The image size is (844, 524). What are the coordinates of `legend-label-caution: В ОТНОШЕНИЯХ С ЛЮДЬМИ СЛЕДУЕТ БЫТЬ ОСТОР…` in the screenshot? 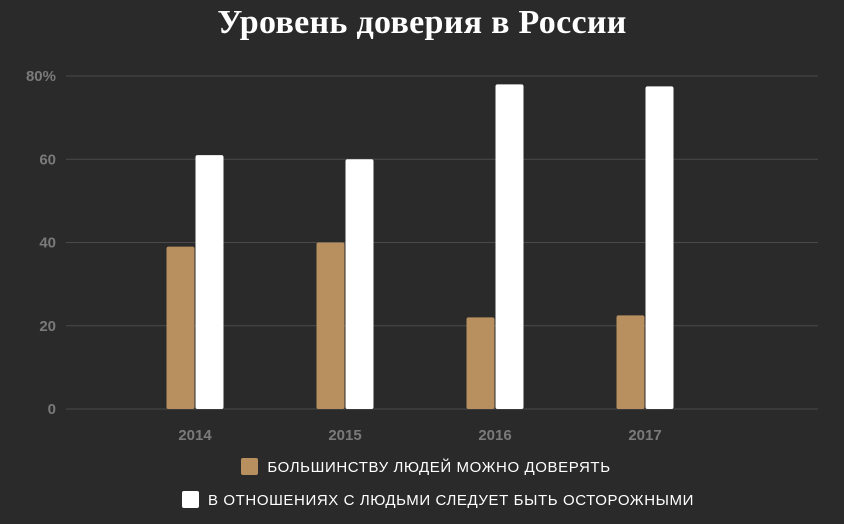 It's located at (450, 500).